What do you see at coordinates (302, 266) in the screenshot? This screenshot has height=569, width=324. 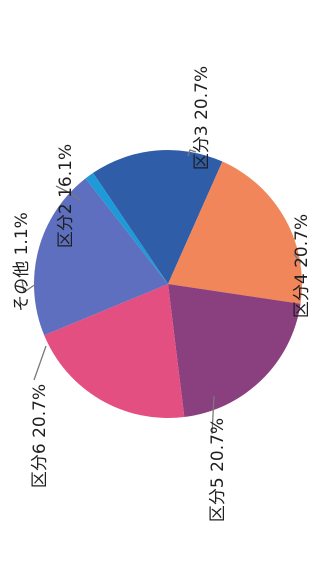 I see `slice-label-3: 区分4 20.7%` at bounding box center [302, 266].